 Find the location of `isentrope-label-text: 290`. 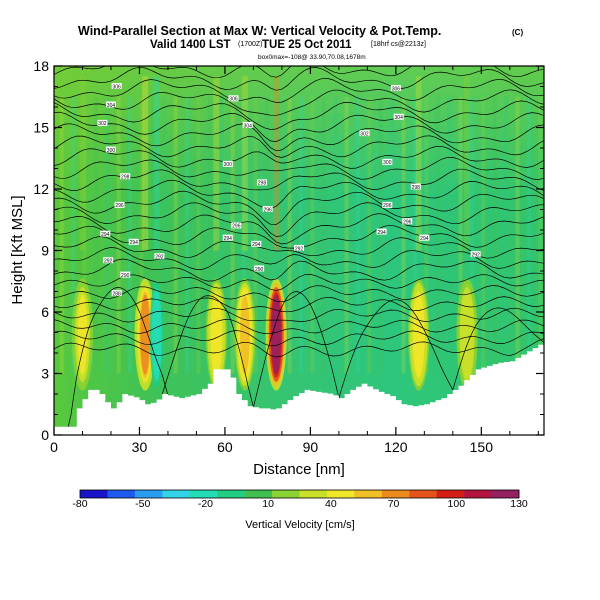

isentrope-label-text: 290 is located at coordinates (125, 276).